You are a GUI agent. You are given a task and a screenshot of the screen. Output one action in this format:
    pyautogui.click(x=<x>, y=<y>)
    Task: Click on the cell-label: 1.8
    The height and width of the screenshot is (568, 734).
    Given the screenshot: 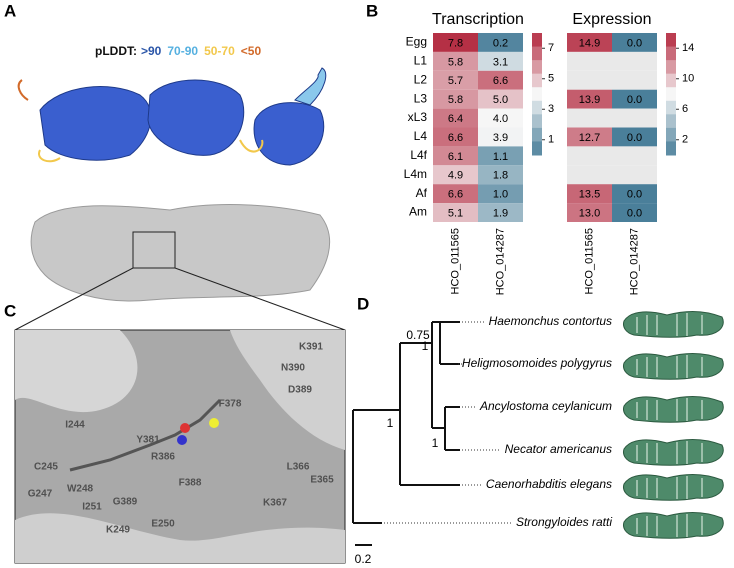 What is the action you would take?
    pyautogui.click(x=500, y=176)
    